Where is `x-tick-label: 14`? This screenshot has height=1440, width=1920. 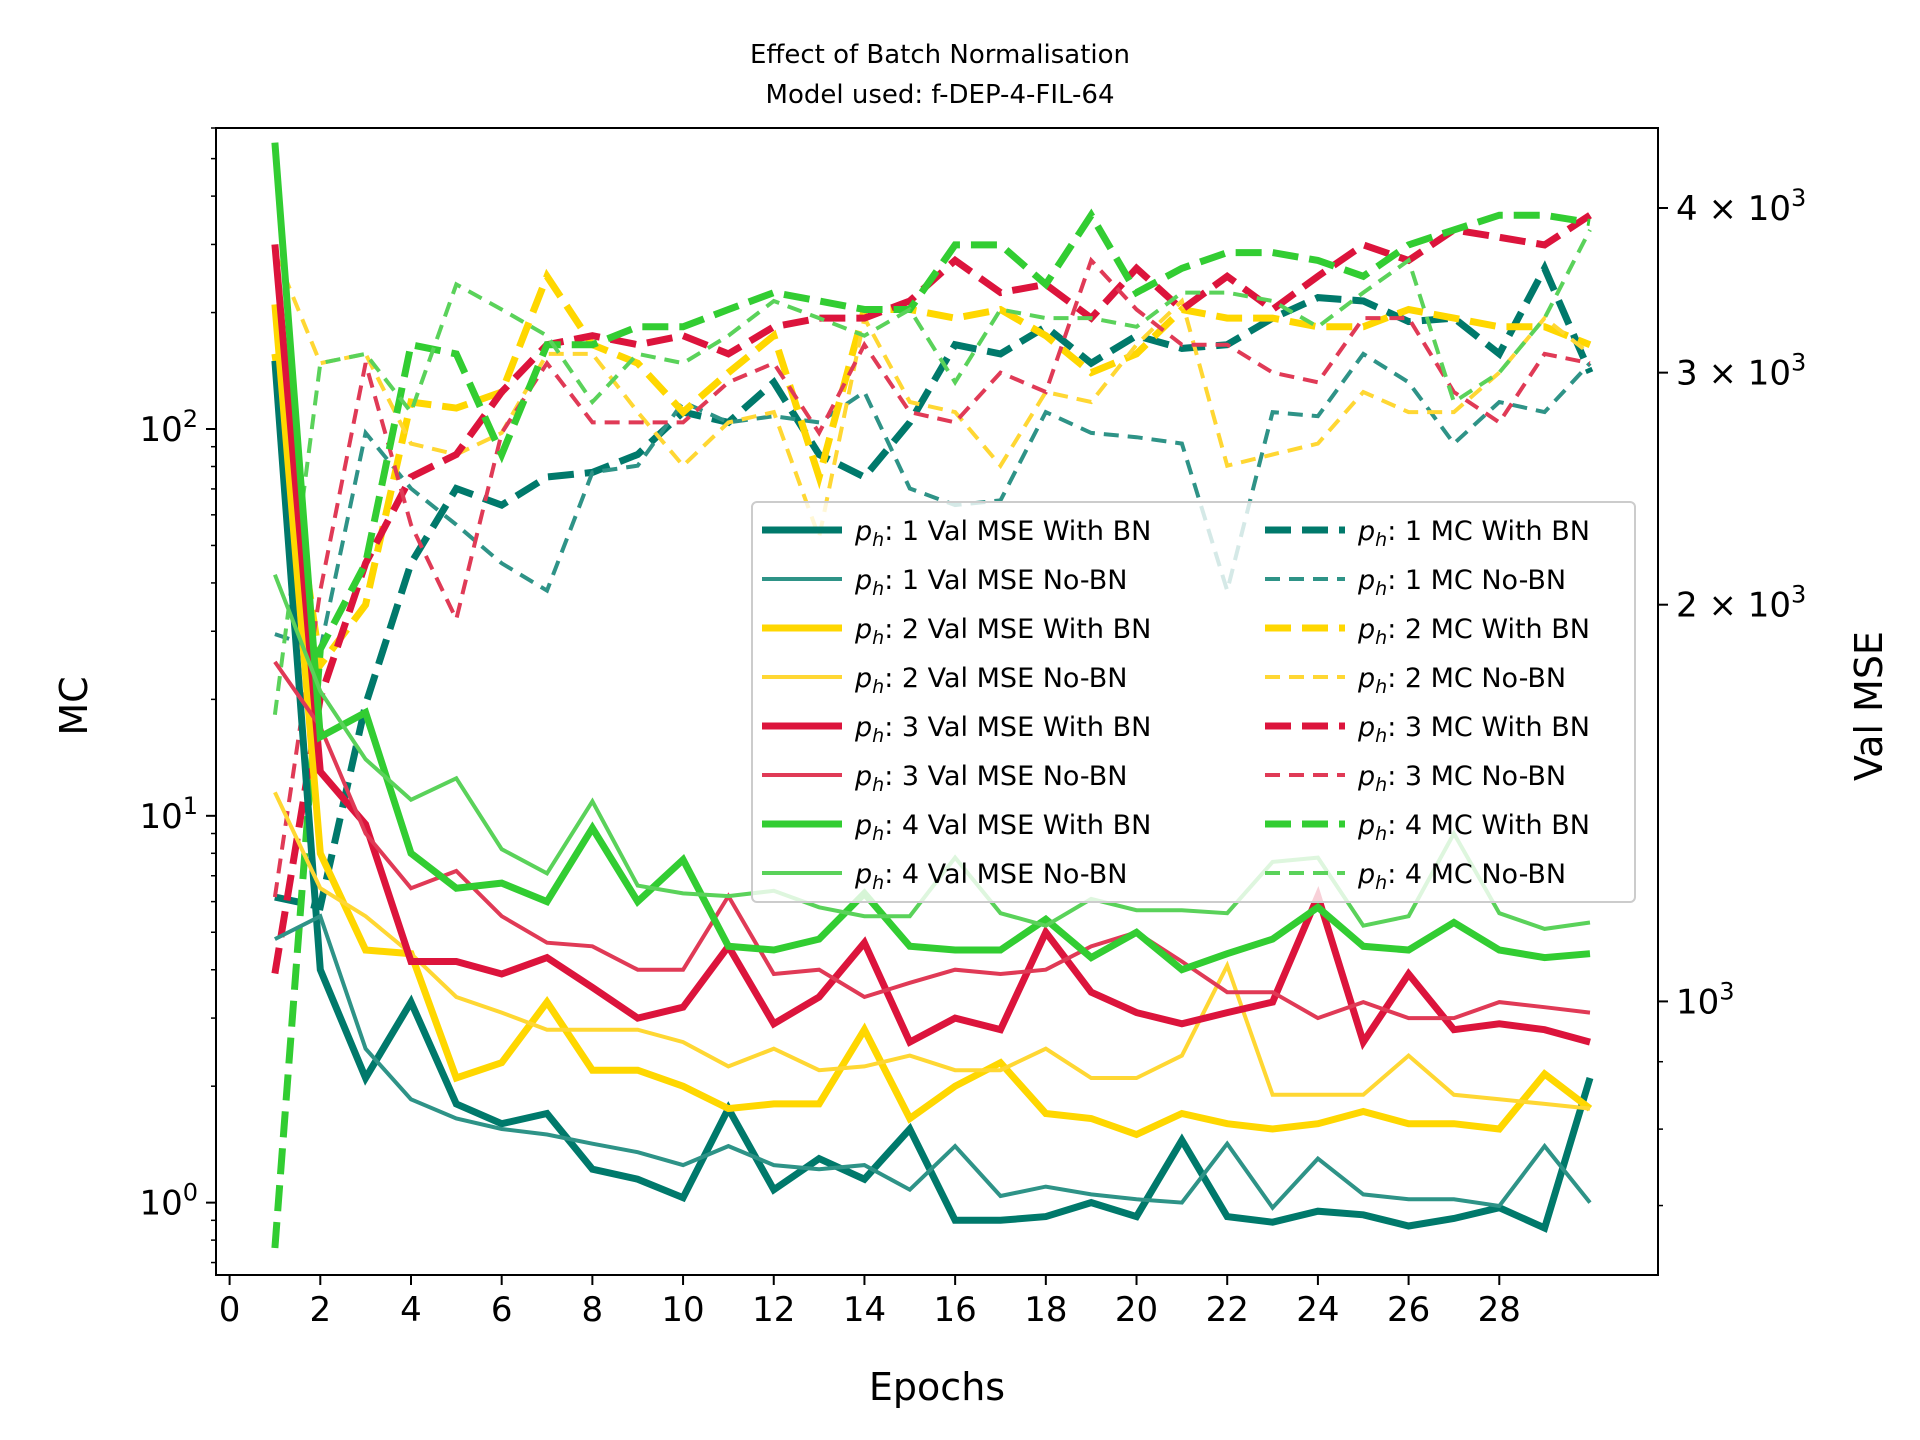
x-tick-label: 14 is located at coordinates (864, 1310).